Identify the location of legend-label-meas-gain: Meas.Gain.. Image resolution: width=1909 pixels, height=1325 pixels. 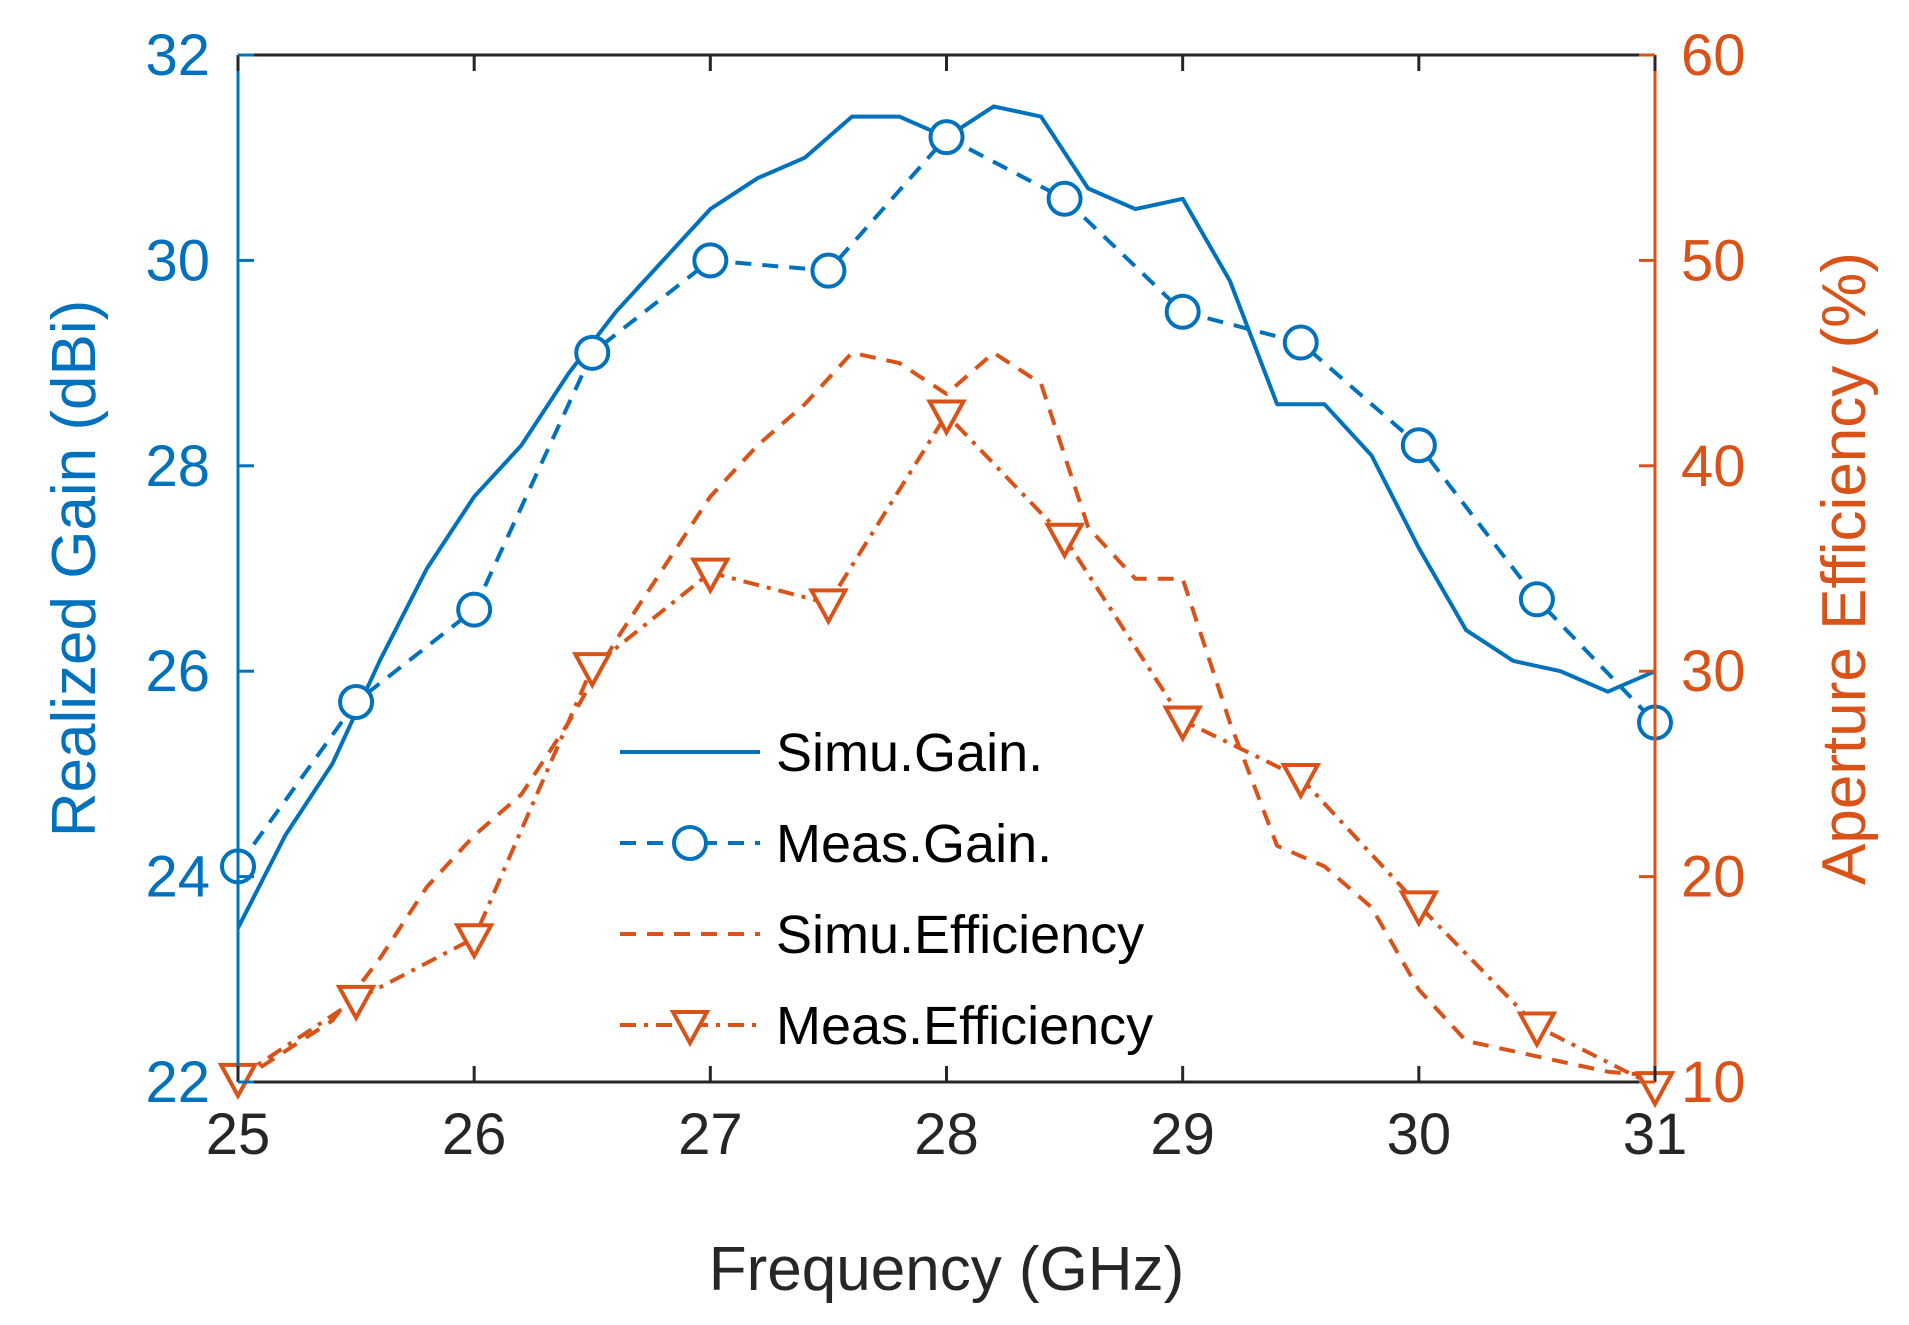
(914, 844).